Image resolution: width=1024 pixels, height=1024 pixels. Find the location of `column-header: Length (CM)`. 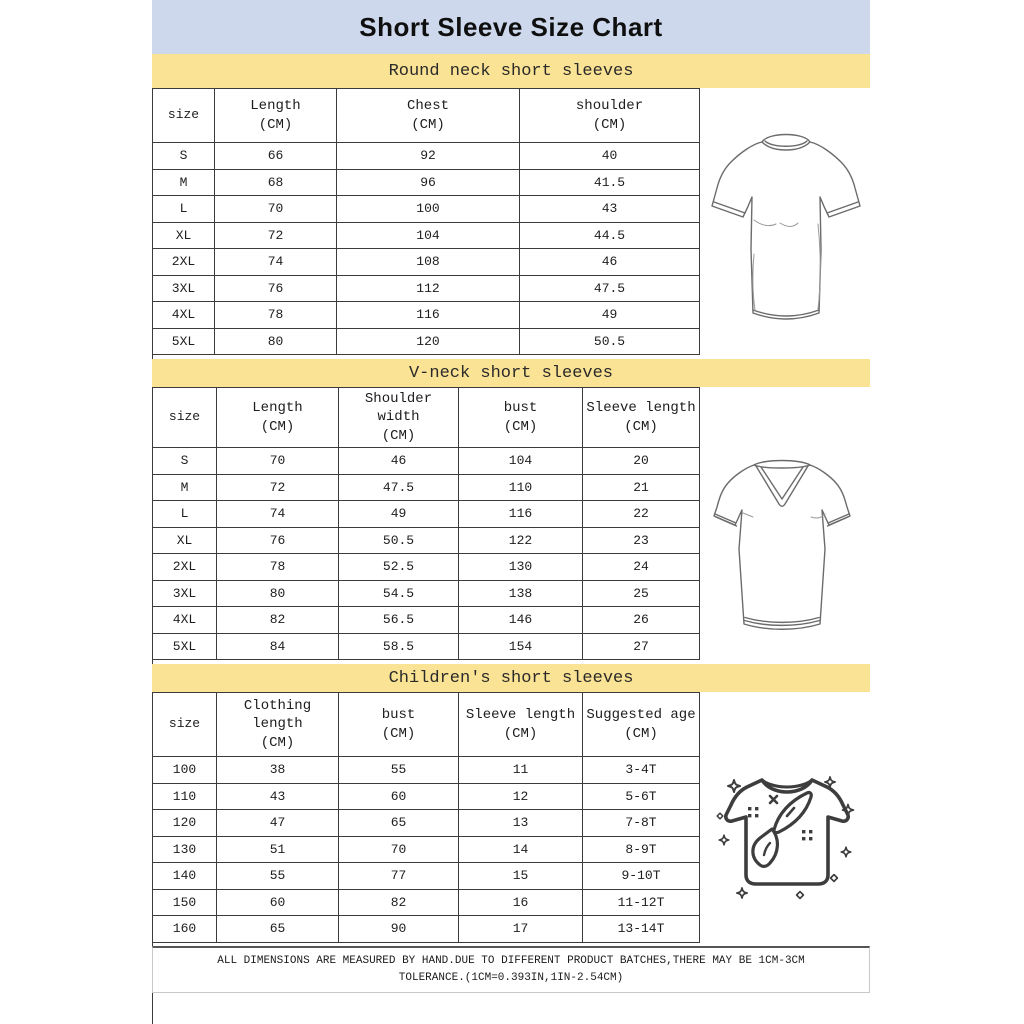

column-header: Length (CM) is located at coordinates (277, 417).